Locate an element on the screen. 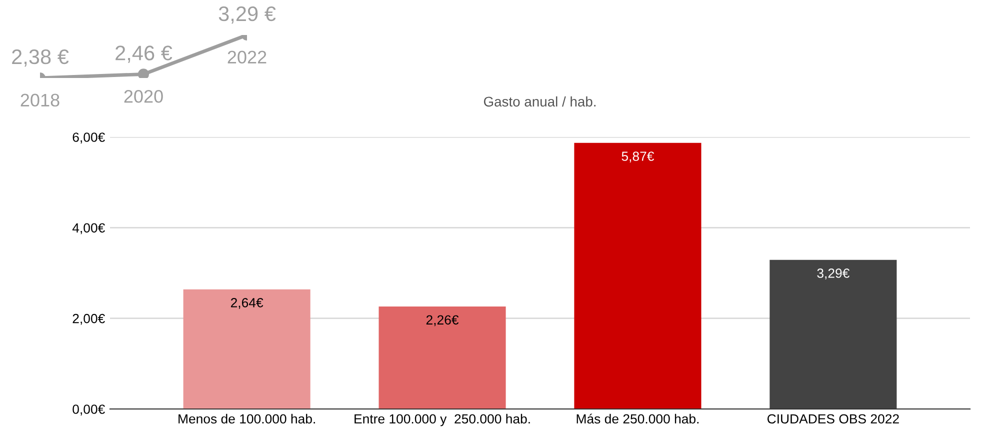 The height and width of the screenshot is (437, 984). category-label: 2018 is located at coordinates (40, 100).